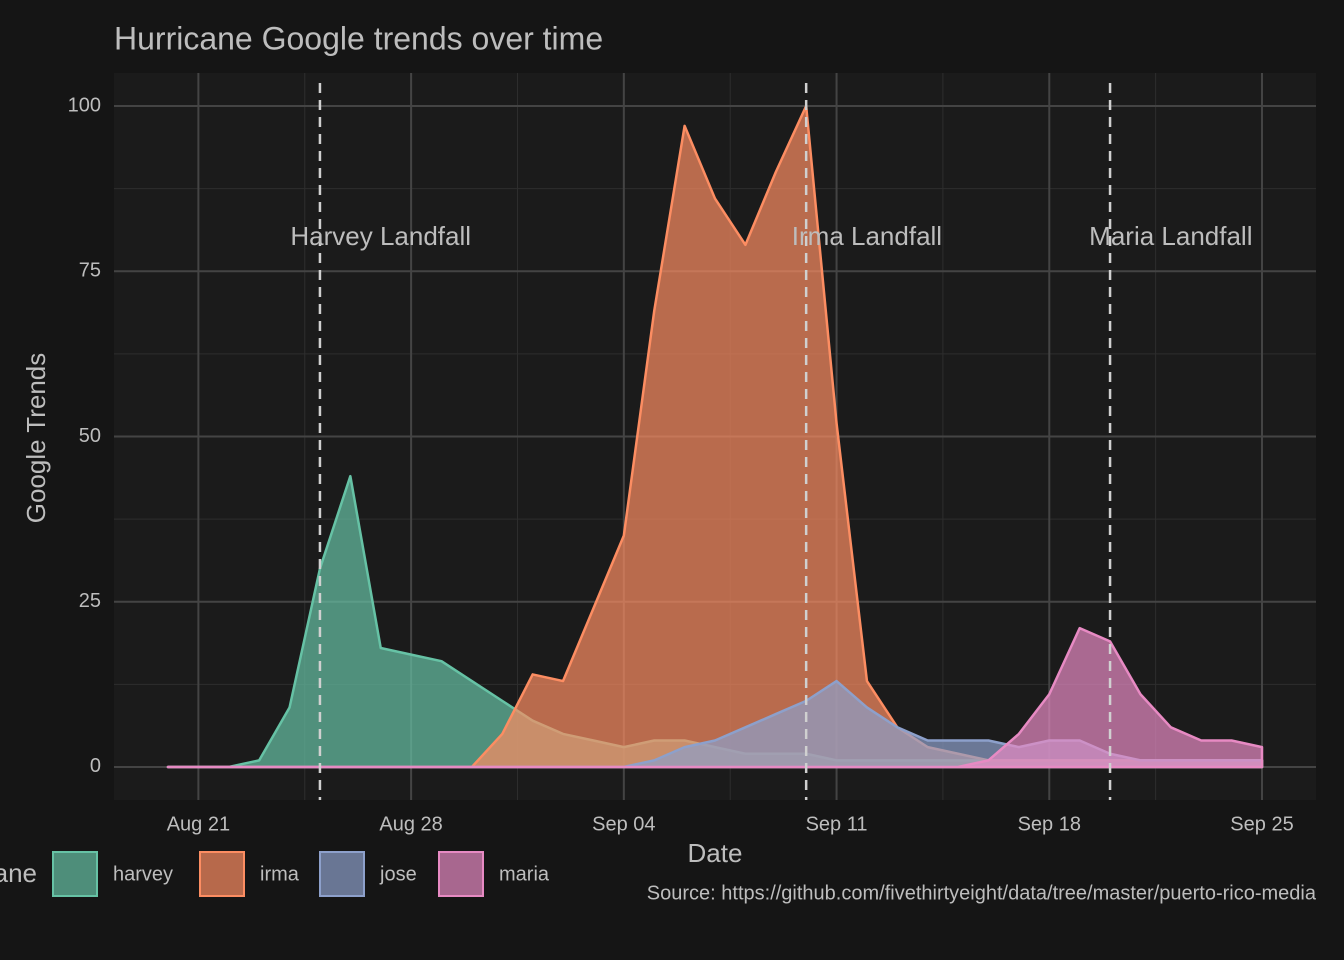  Describe the element at coordinates (867, 236) in the screenshot. I see `annotation: Irma Landfall` at that location.